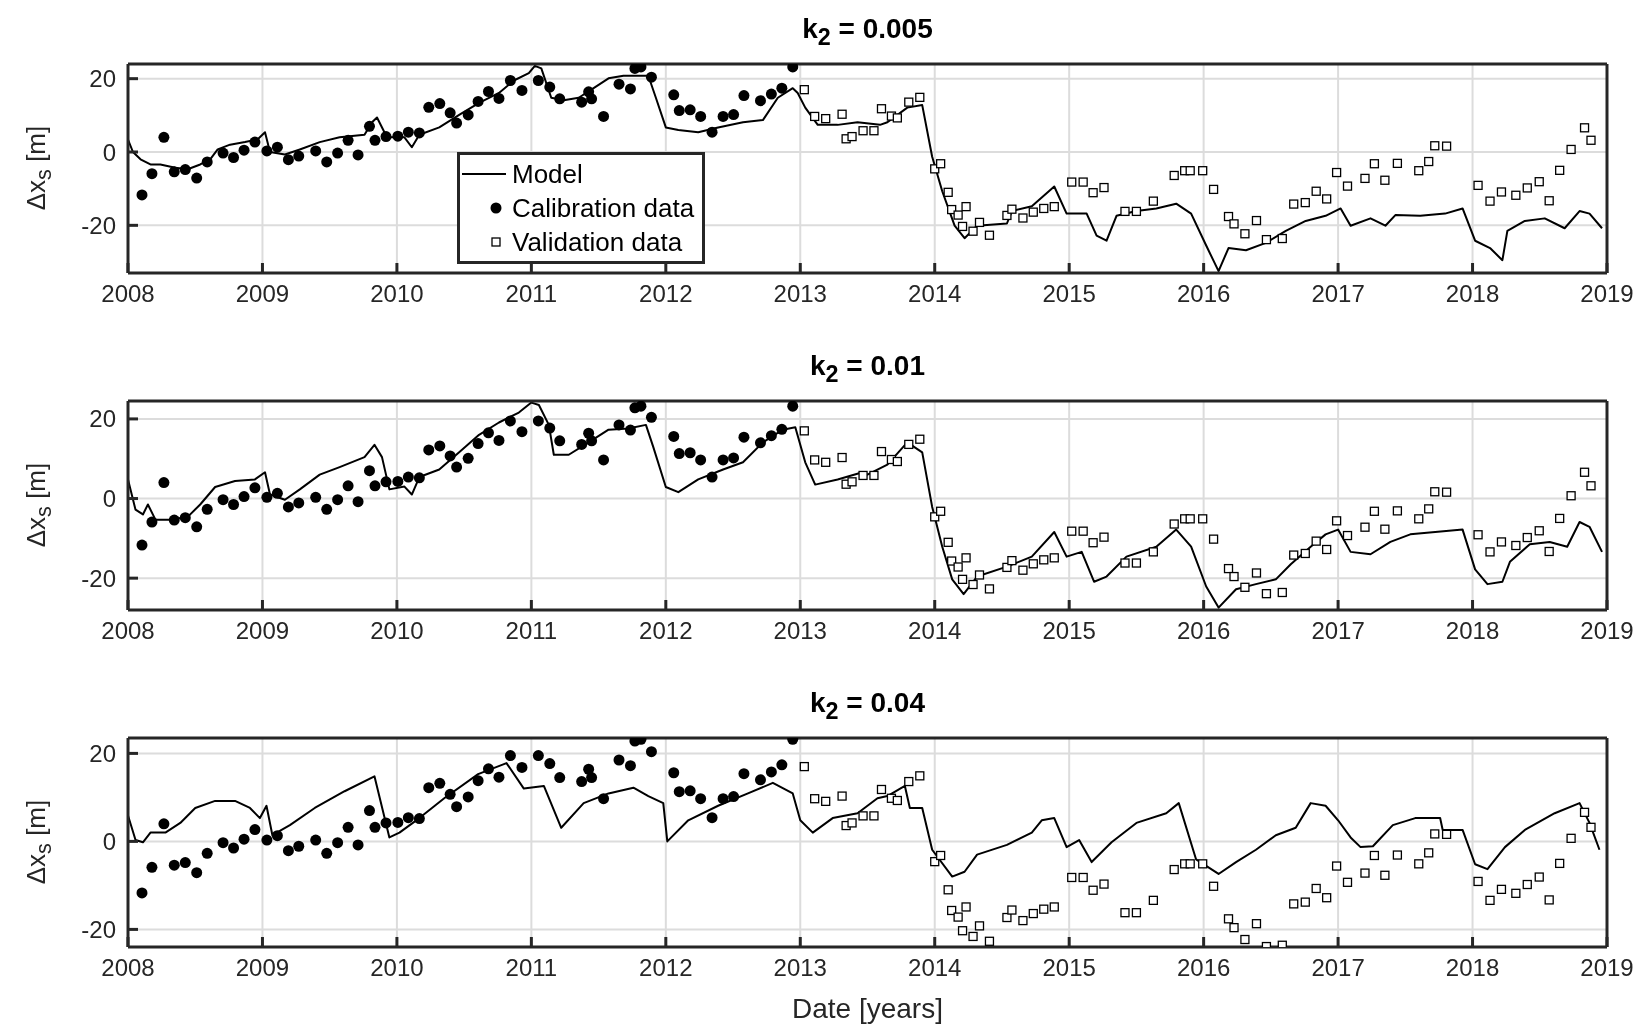 Image resolution: width=1648 pixels, height=1034 pixels. Describe the element at coordinates (867, 706) in the screenshot. I see `chart-title: k$_{2}$ = 0.04` at that location.